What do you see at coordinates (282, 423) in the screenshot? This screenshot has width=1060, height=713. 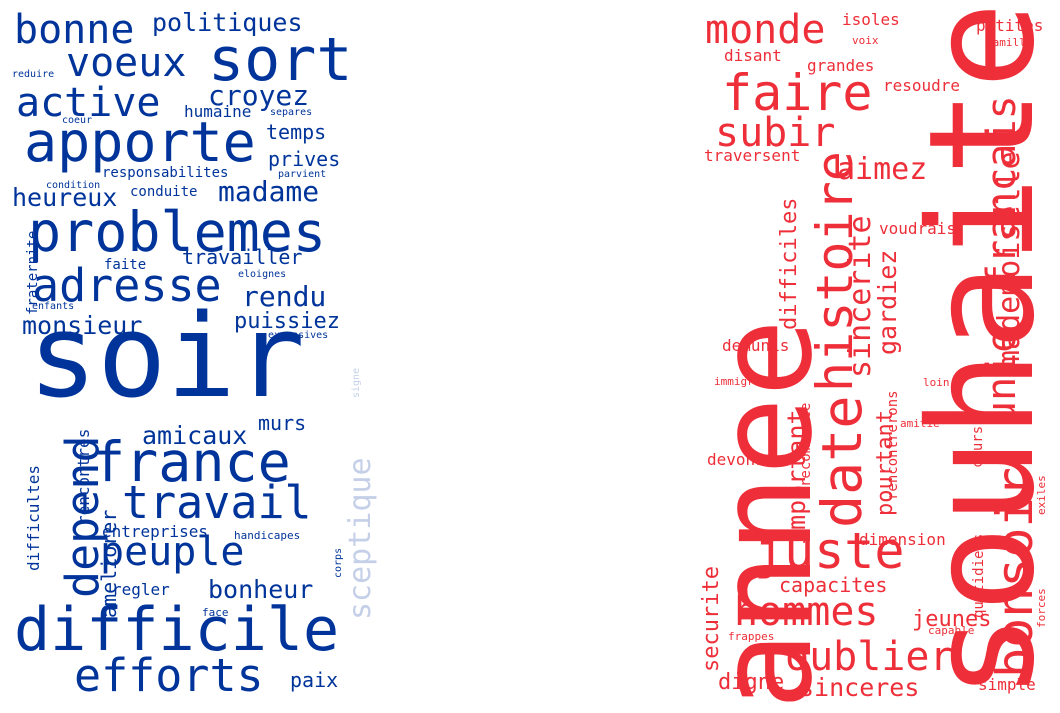 I see `cloud-word: murs` at bounding box center [282, 423].